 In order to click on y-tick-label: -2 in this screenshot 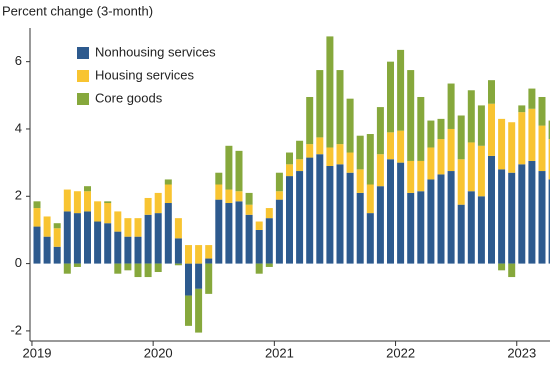, I will do `click(16, 329)`.